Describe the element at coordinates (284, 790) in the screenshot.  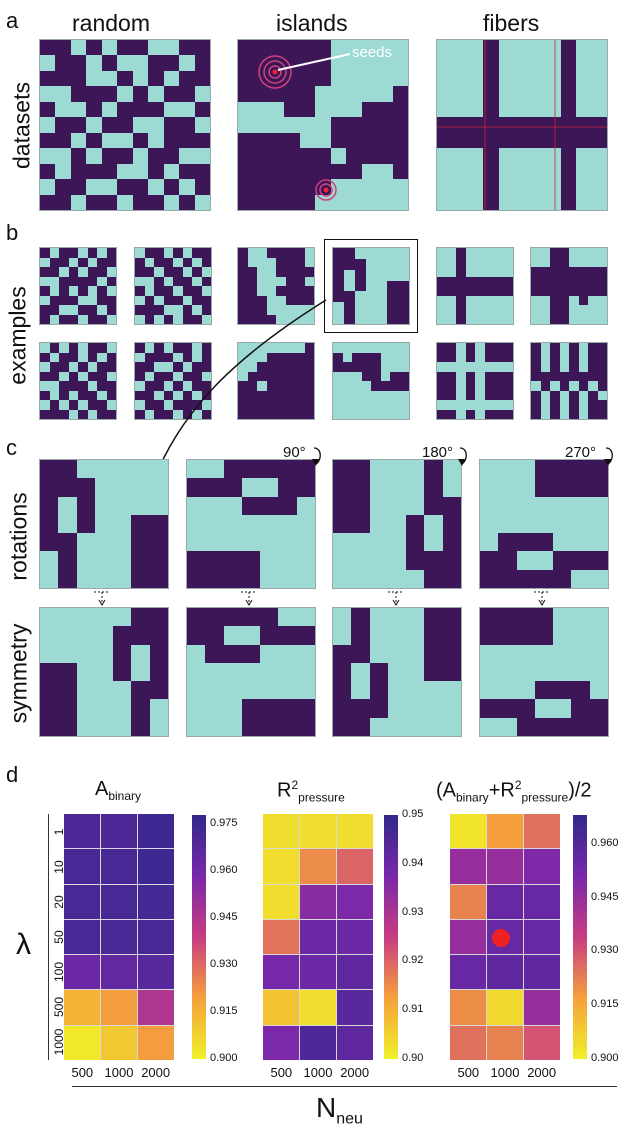
I see `title-base: R` at that location.